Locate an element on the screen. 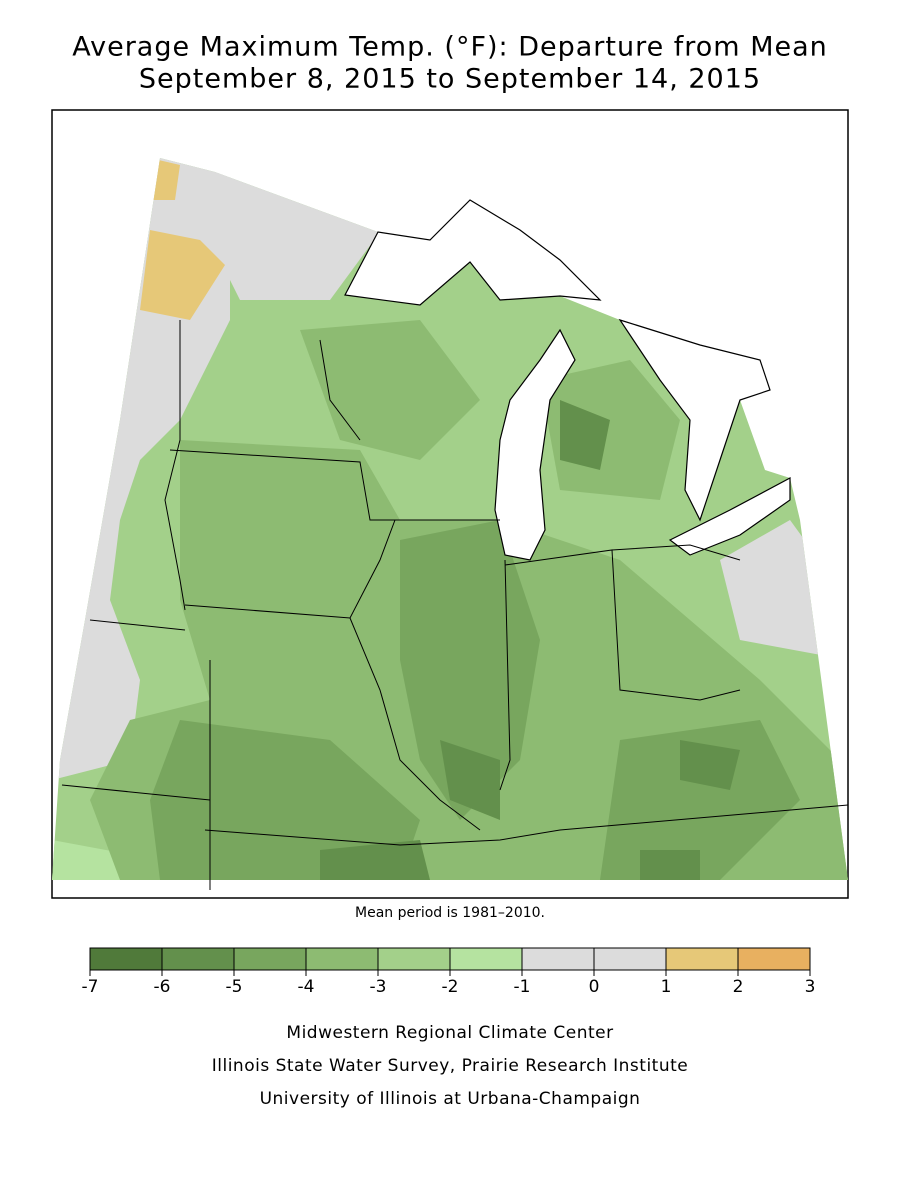  legend-tick-label: -3 is located at coordinates (378, 987).